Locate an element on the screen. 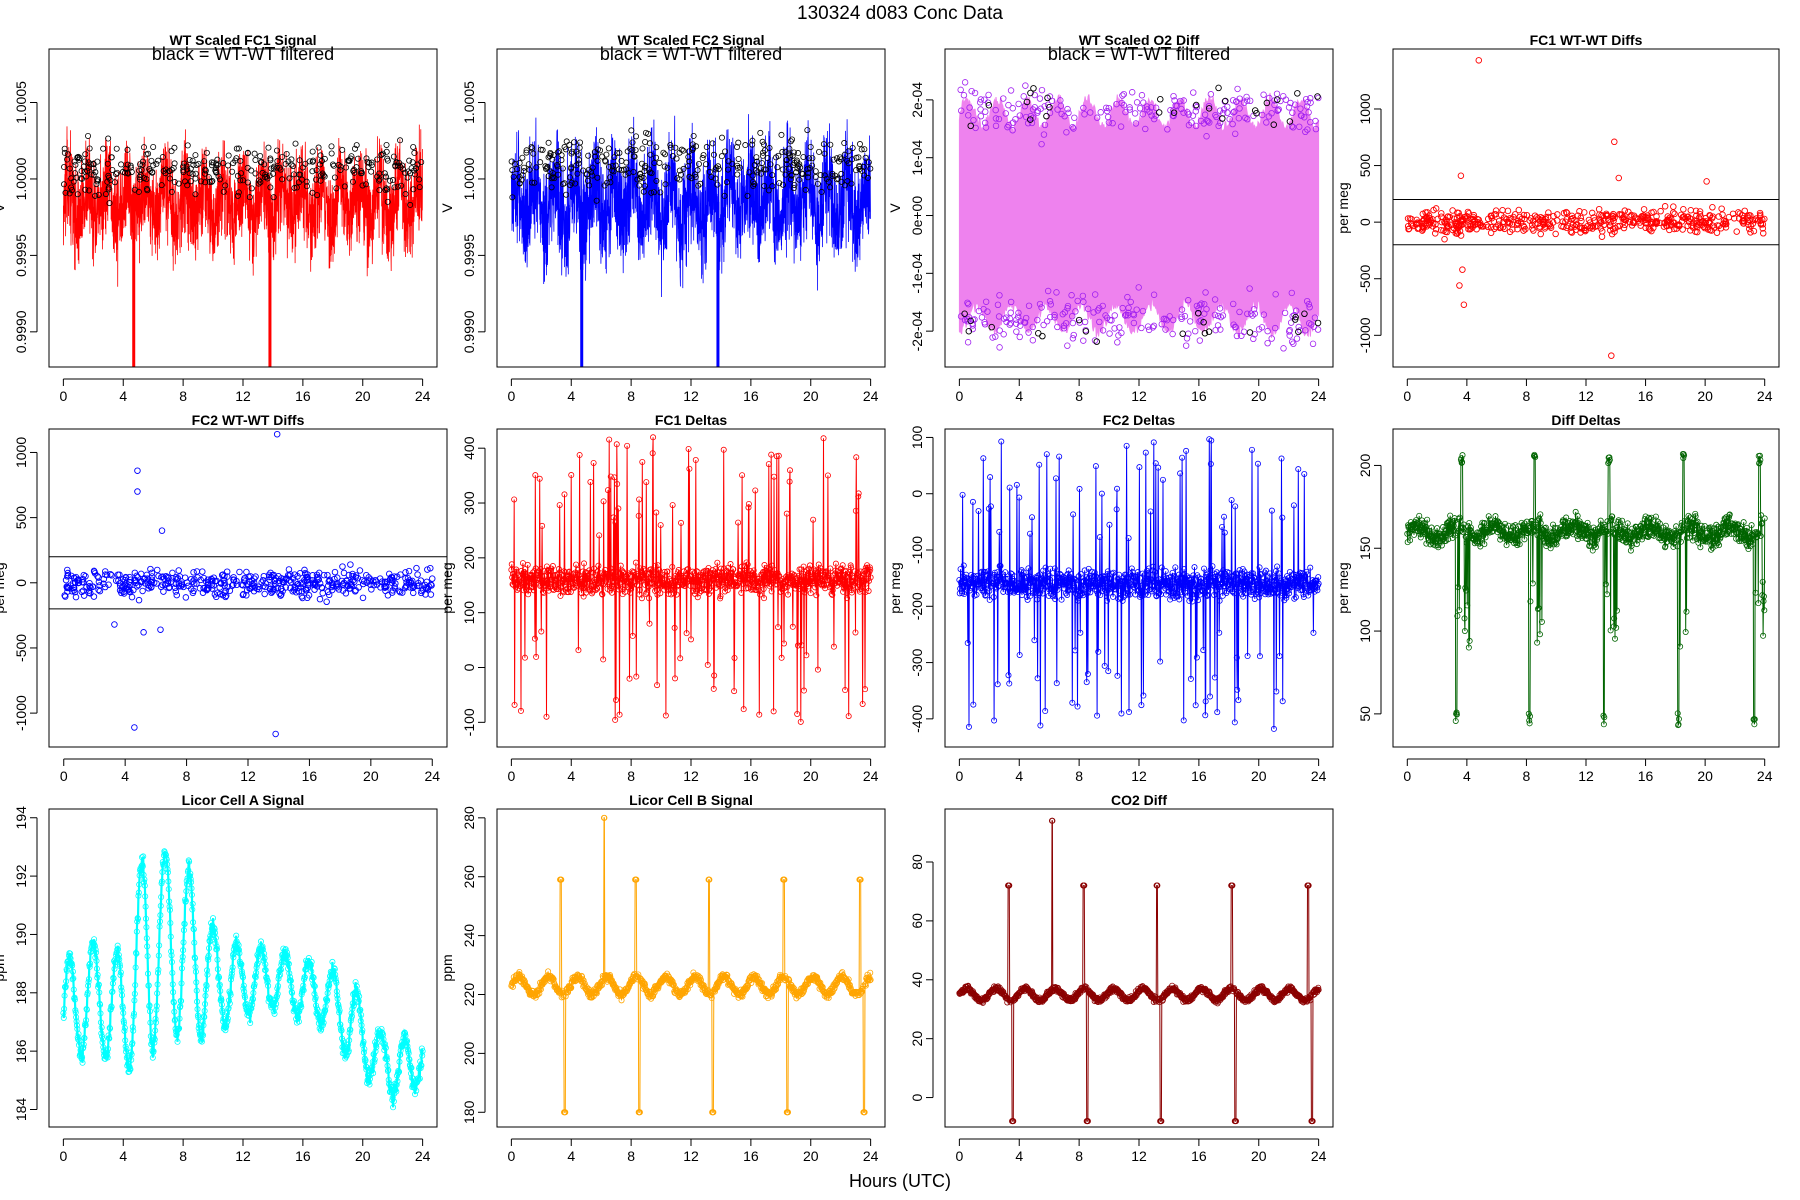  y-axis-label: per meg is located at coordinates (447, 587).